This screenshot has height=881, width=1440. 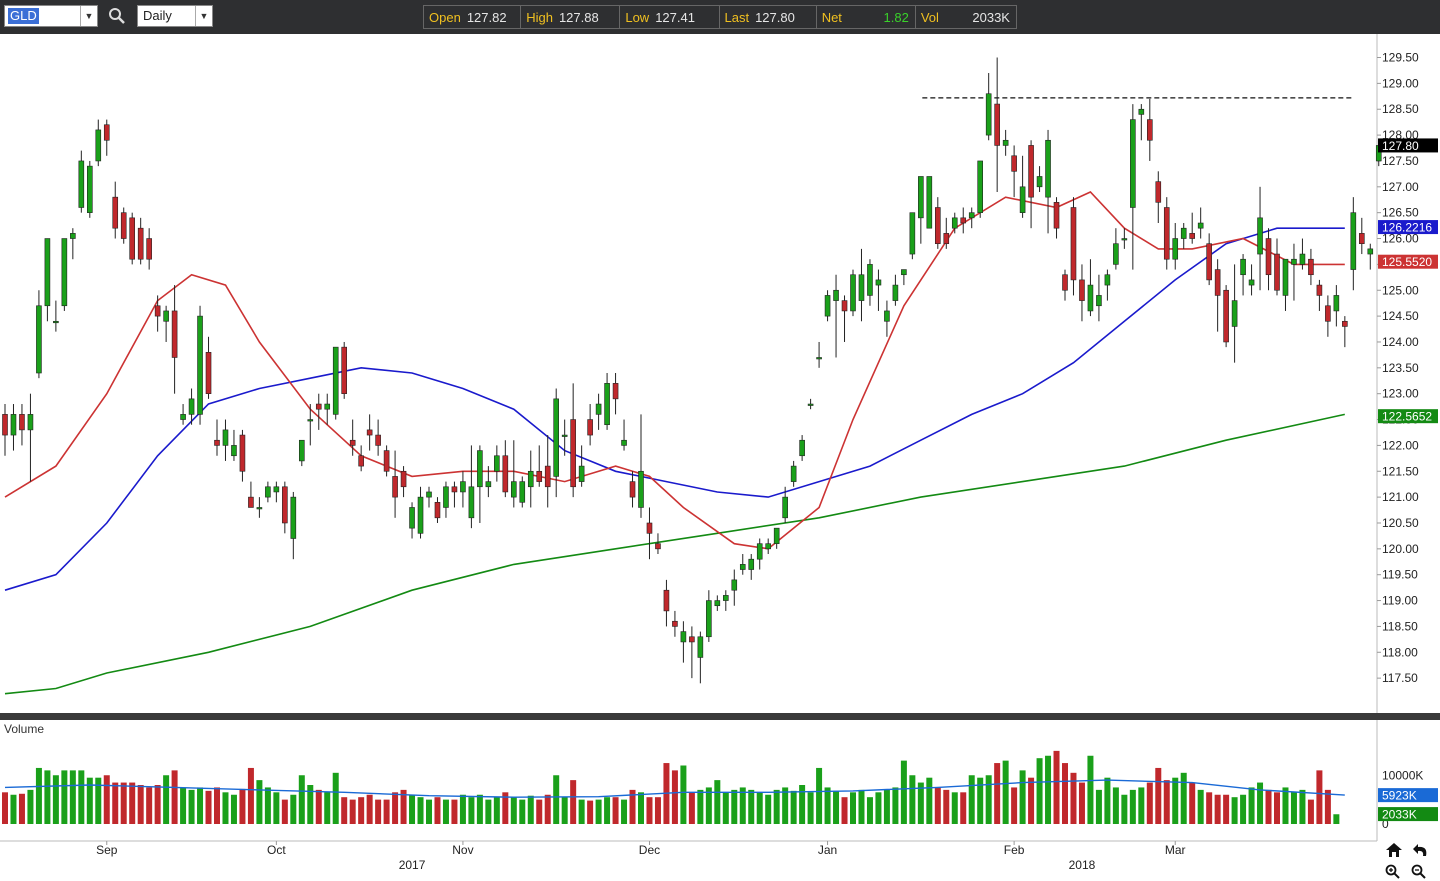 I want to click on volume-badge-bg, so click(x=1408, y=814).